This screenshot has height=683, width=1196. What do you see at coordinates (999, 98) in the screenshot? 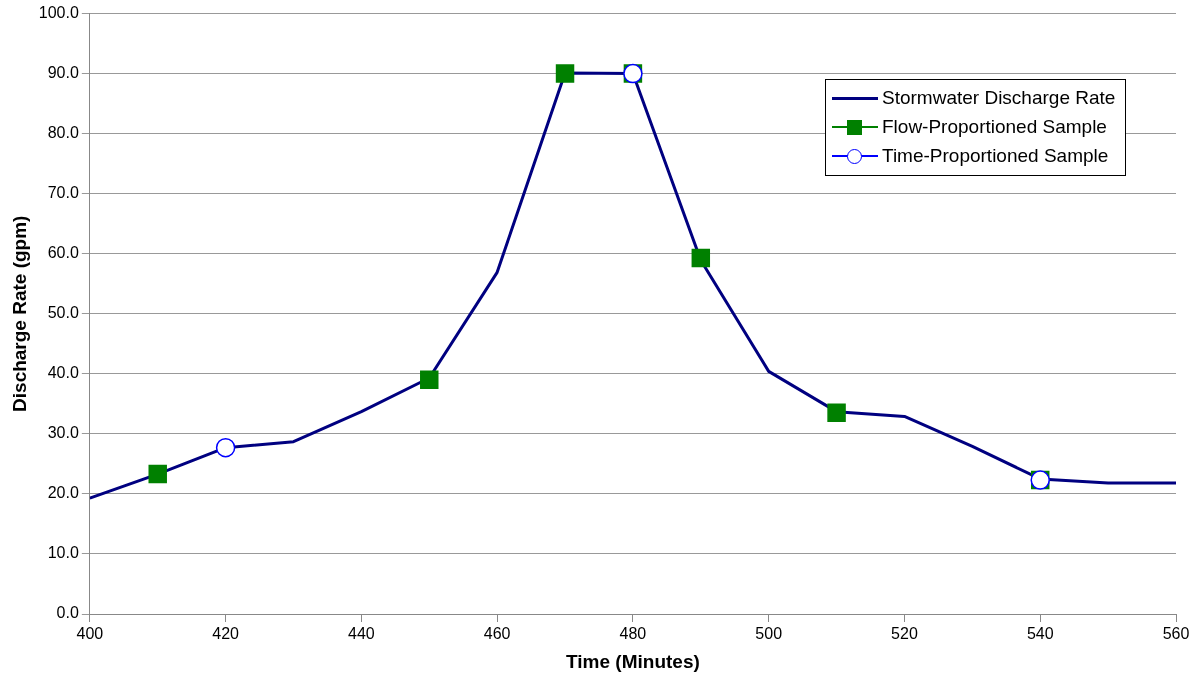
I see `legend-label: Stormwater Discharge Rate` at bounding box center [999, 98].